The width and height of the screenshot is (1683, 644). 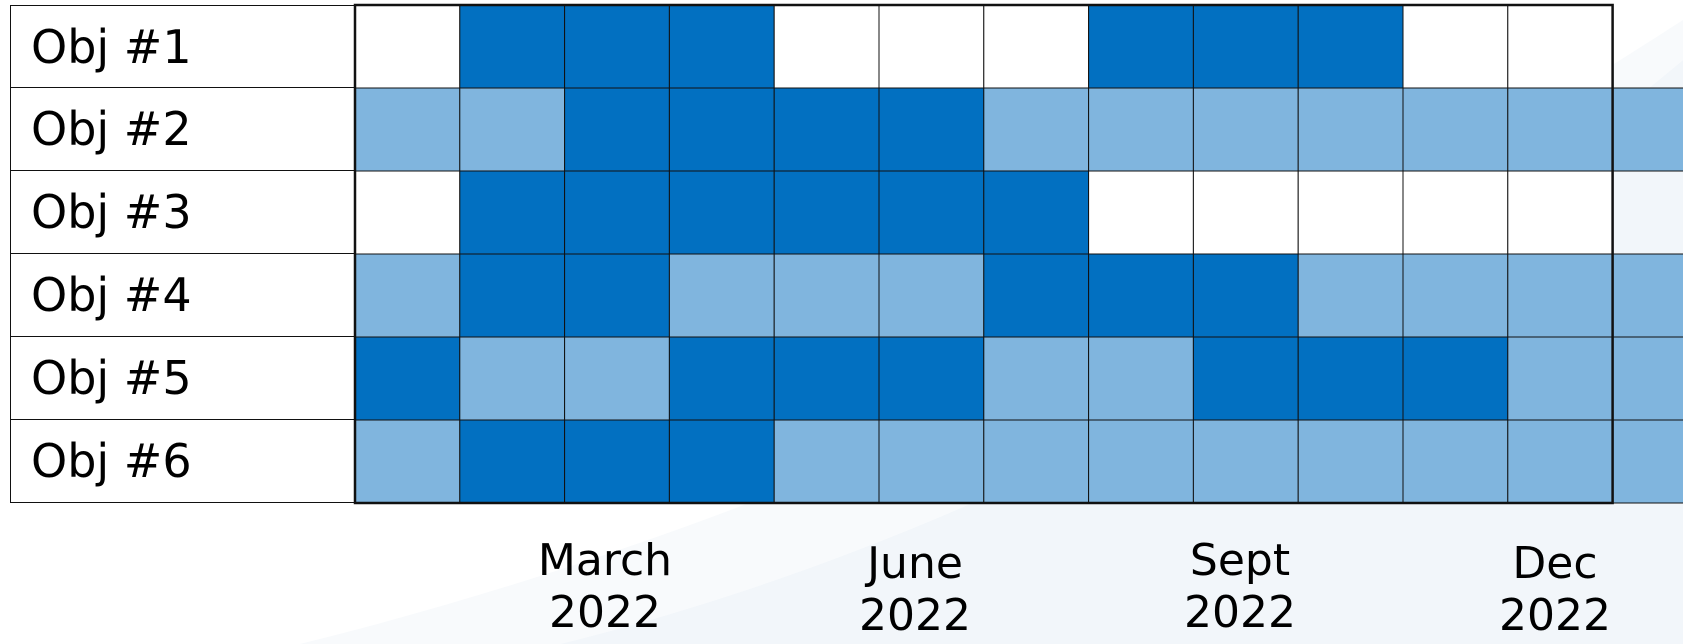 I want to click on cell-r1-c3-dark, so click(x=617, y=46).